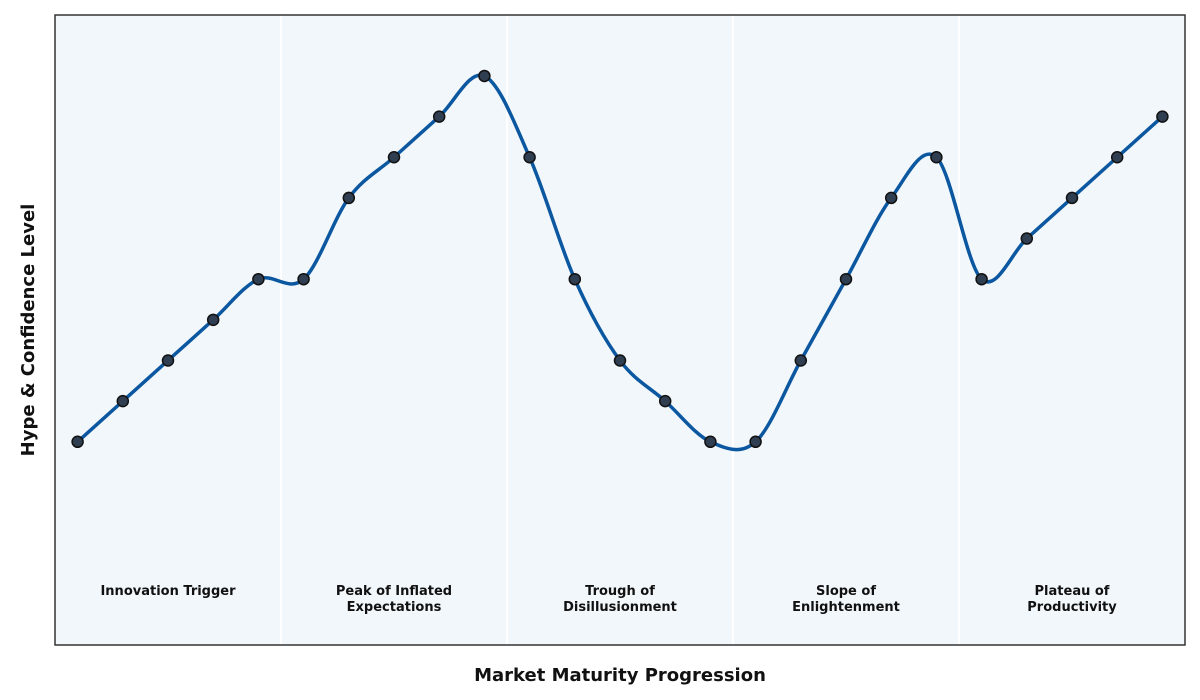 Image resolution: width=1200 pixels, height=700 pixels. I want to click on x-axis-title: Market Maturity Progression, so click(620, 675).